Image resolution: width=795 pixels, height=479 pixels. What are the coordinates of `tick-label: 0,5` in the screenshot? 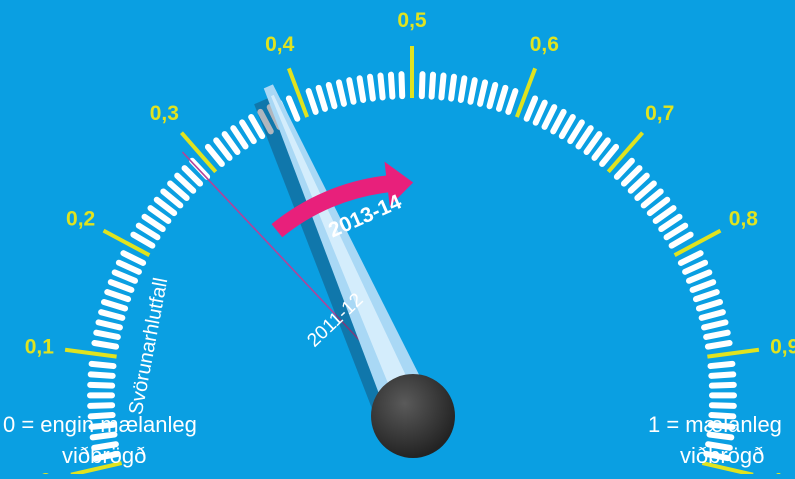 It's located at (412, 20).